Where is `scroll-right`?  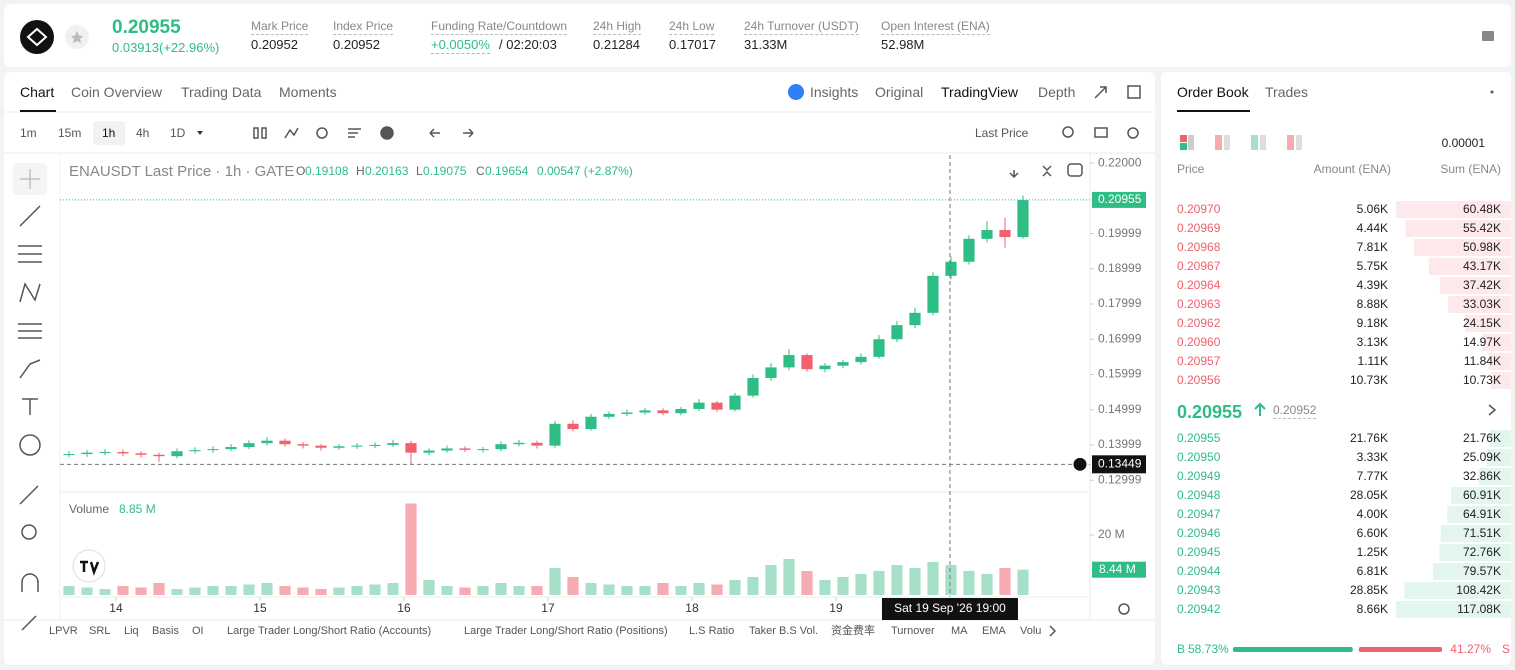 scroll-right is located at coordinates (1053, 631).